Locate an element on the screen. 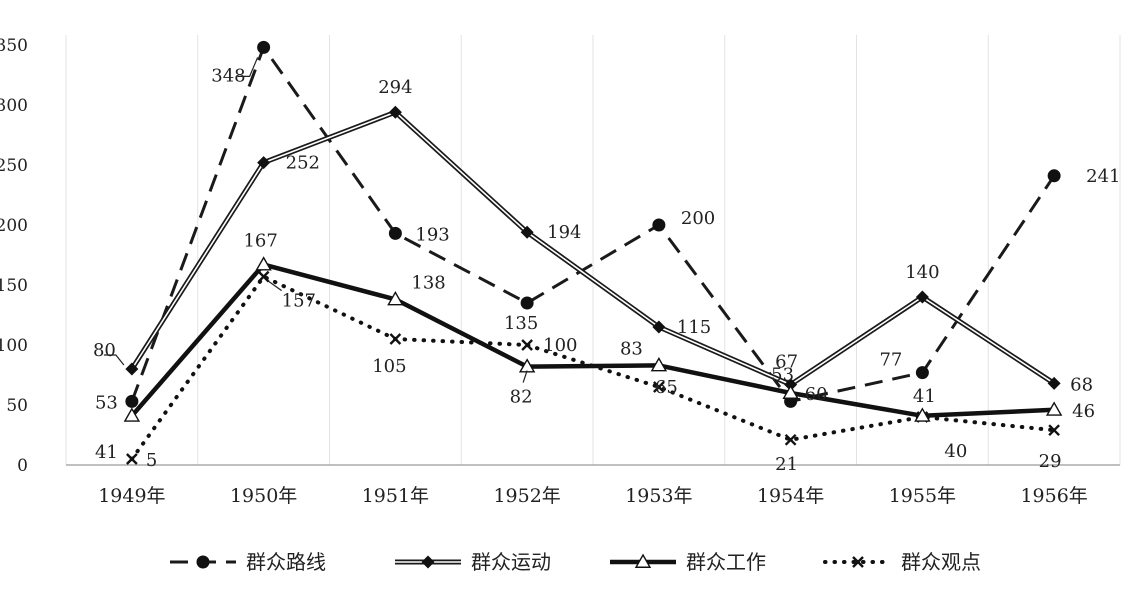 Image resolution: width=1131 pixels, height=589 pixels. legend: 群众路线 群众运动 群众工作 群众观点 is located at coordinates (575, 562).